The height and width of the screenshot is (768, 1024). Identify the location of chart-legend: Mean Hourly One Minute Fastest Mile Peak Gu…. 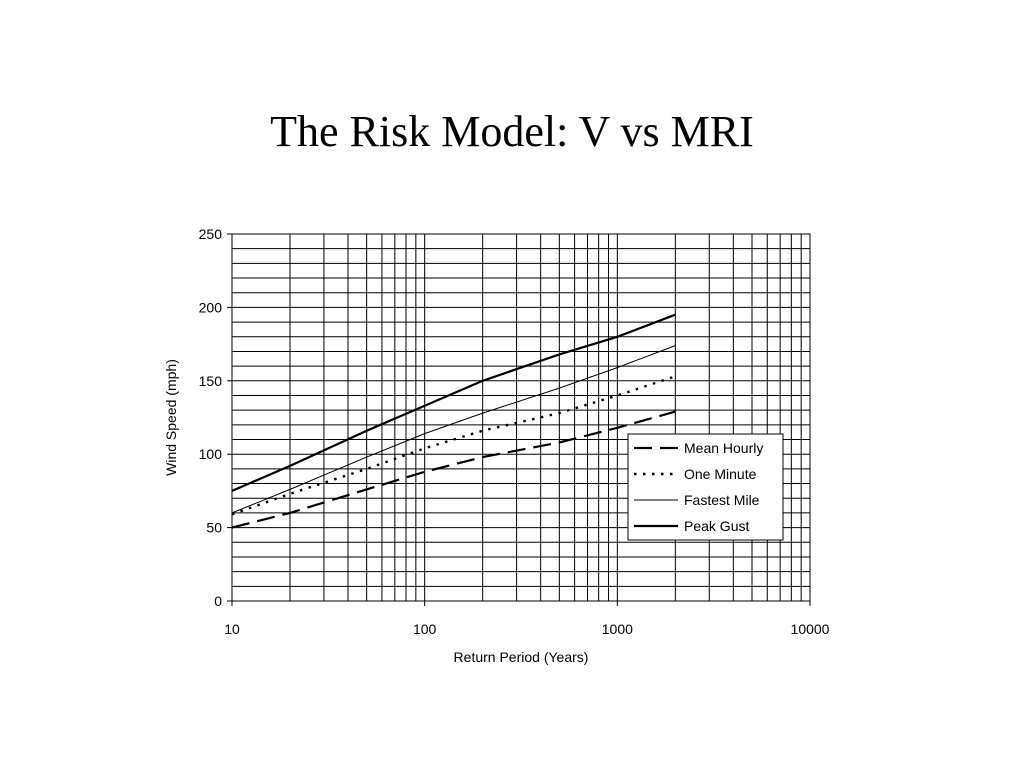
(705, 487).